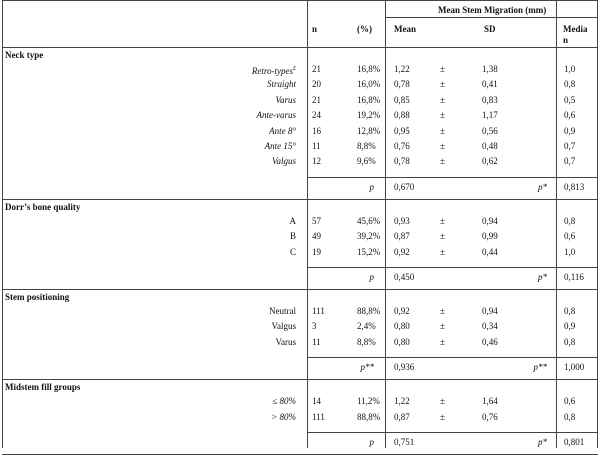  Describe the element at coordinates (490, 236) in the screenshot. I see `cell-sd: 0,99` at that location.